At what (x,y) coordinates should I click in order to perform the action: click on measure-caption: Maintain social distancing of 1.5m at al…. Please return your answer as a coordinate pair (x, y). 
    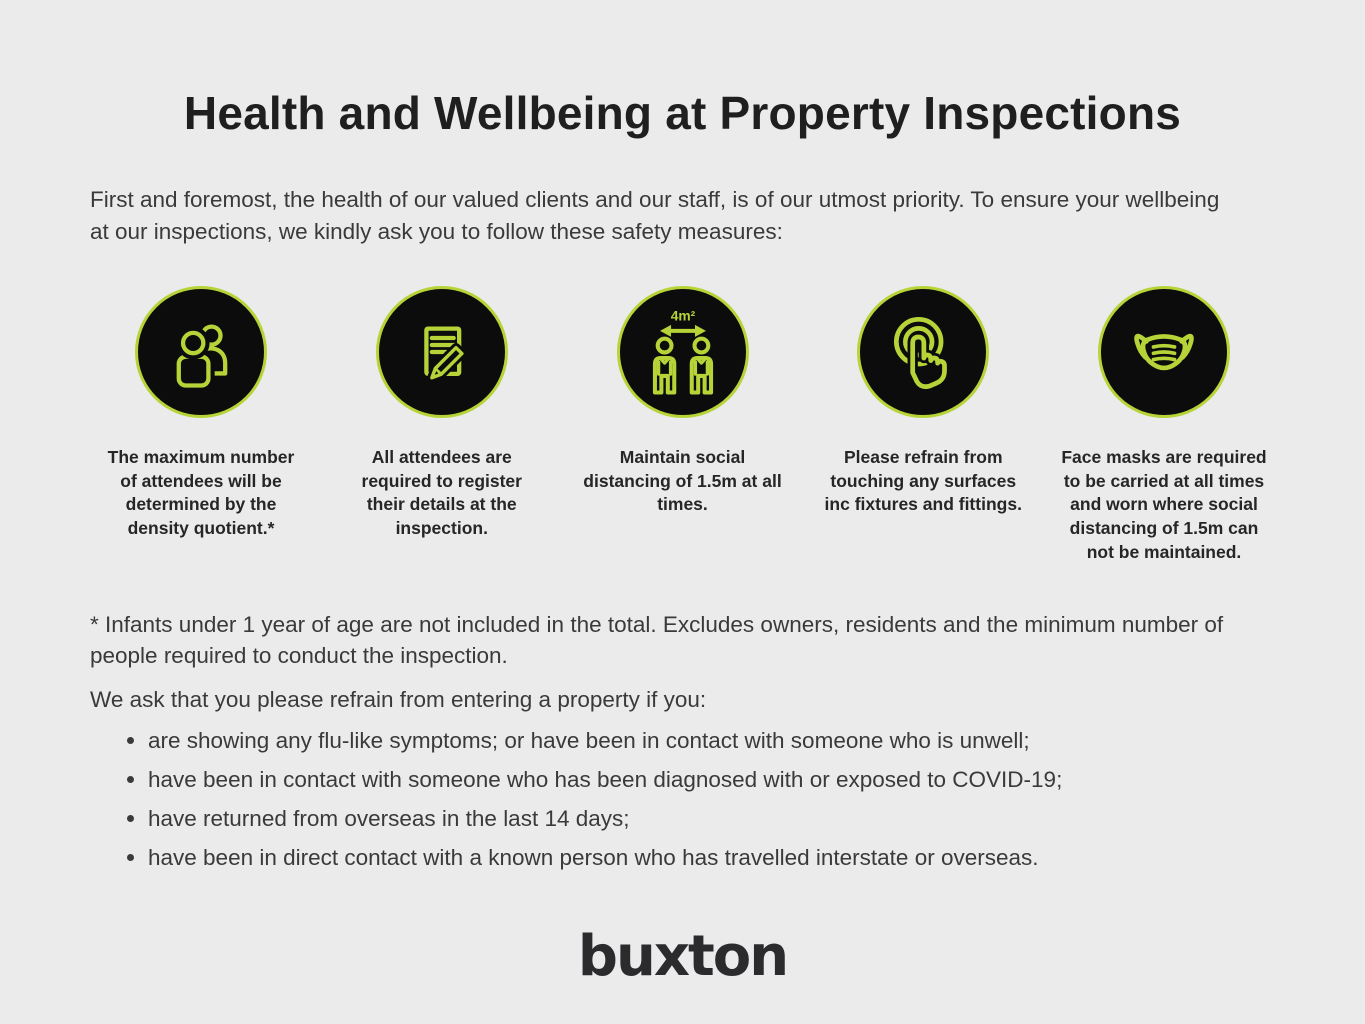
    Looking at the image, I should click on (682, 480).